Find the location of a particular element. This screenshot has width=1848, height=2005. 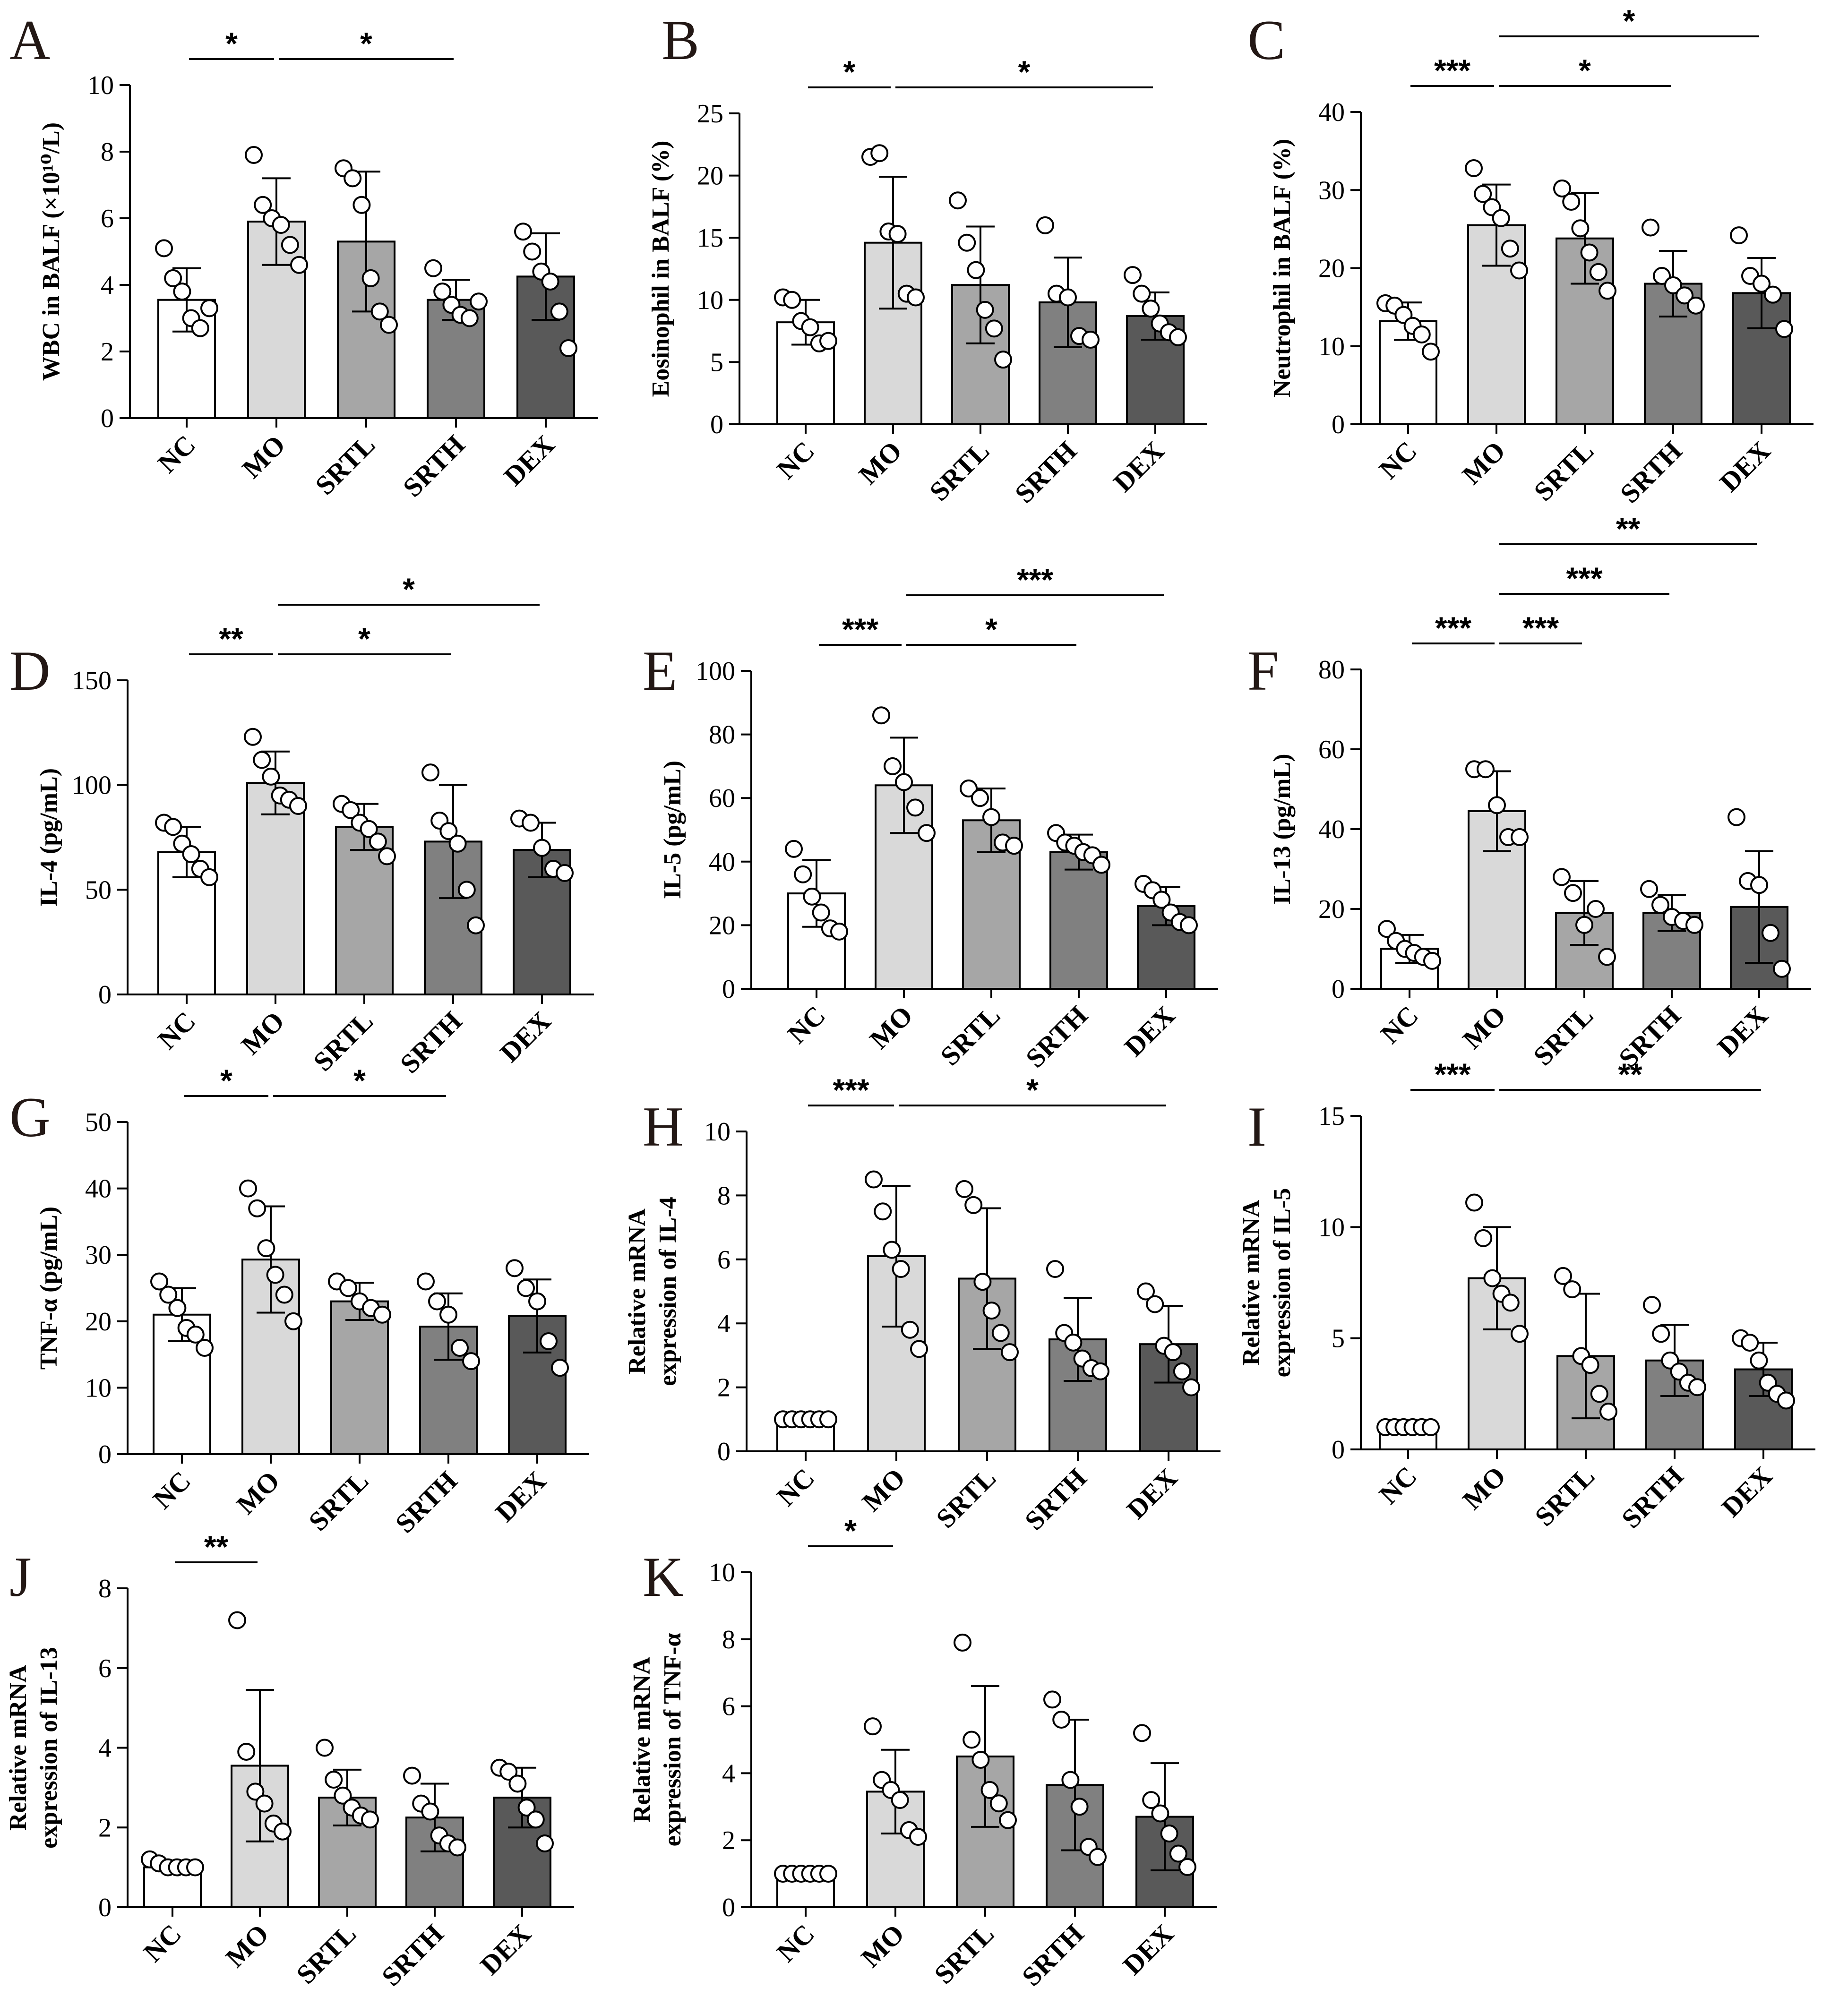

significance-label: ** is located at coordinates (231, 638).